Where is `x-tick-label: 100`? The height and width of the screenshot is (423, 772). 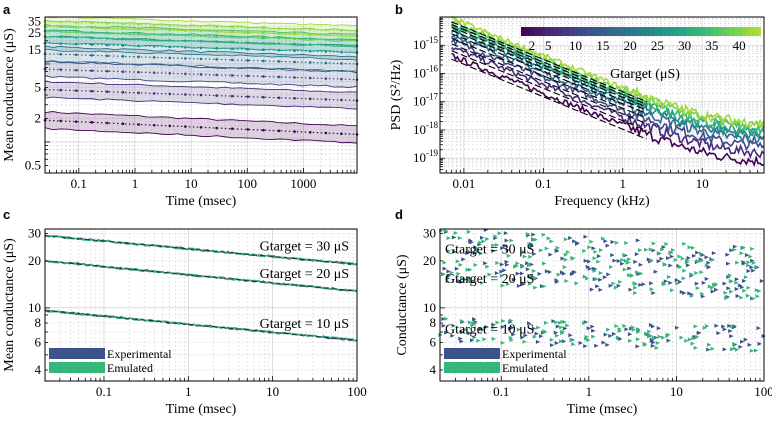
x-tick-label: 100 is located at coordinates (248, 183).